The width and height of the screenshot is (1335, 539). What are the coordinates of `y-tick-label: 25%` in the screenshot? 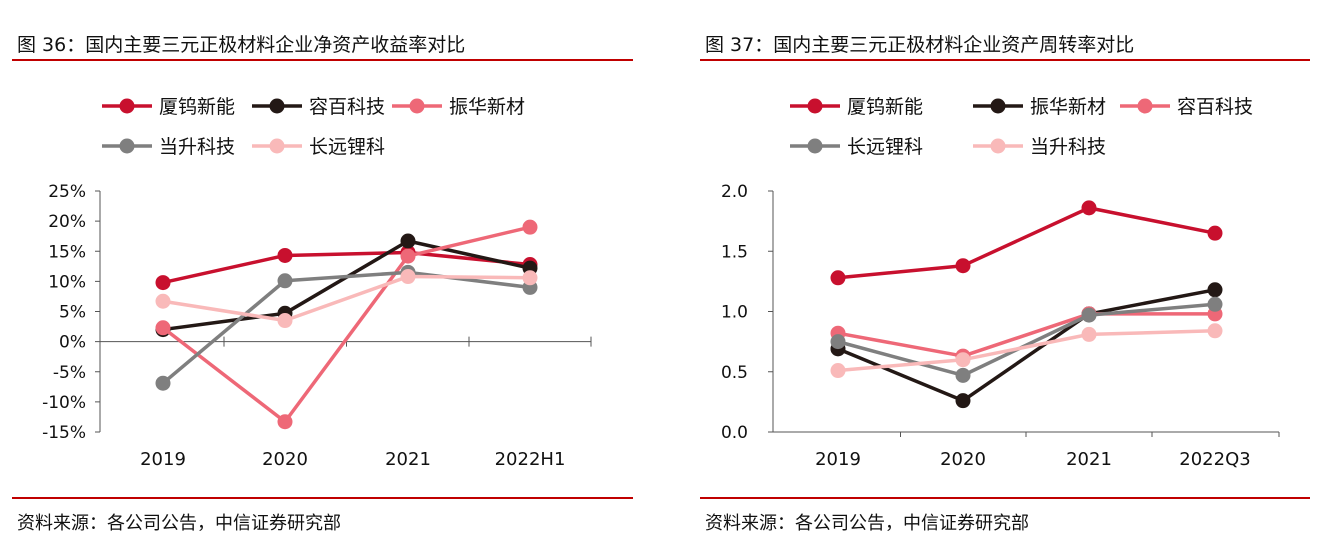 It's located at (67, 192).